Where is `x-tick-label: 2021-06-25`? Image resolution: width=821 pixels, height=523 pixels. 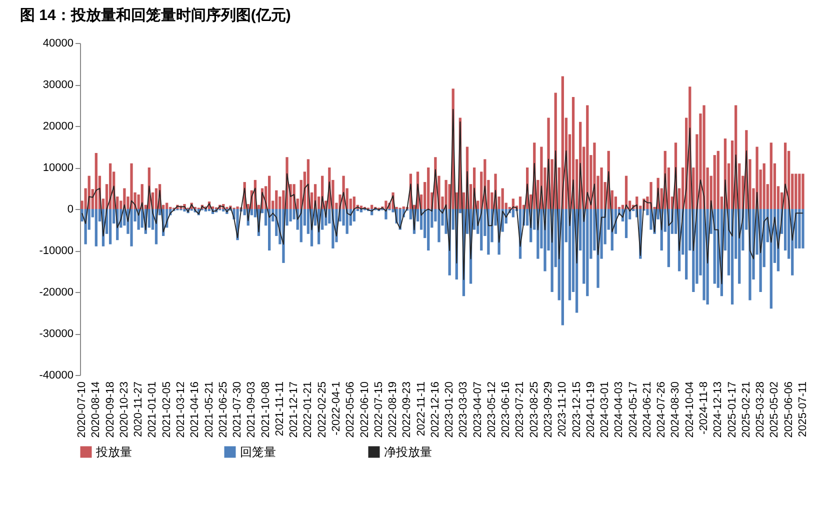
x-tick-label: 2021-06-25 is located at coordinates (223, 410).